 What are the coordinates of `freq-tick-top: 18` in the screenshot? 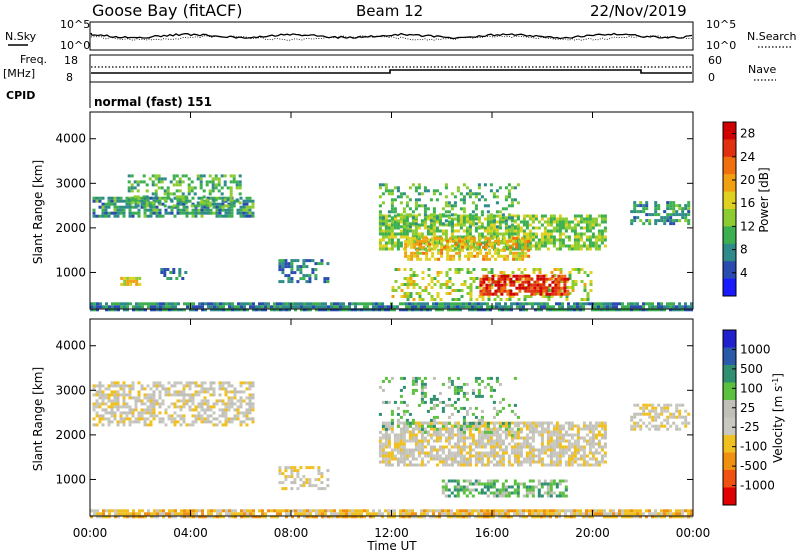 It's located at (71, 60).